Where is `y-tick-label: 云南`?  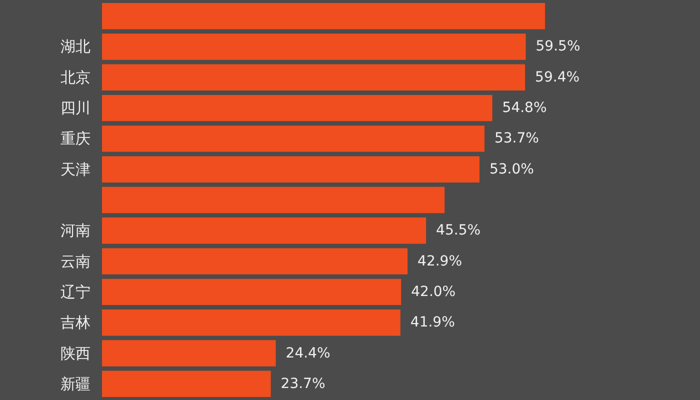 y-tick-label: 云南 is located at coordinates (75, 261).